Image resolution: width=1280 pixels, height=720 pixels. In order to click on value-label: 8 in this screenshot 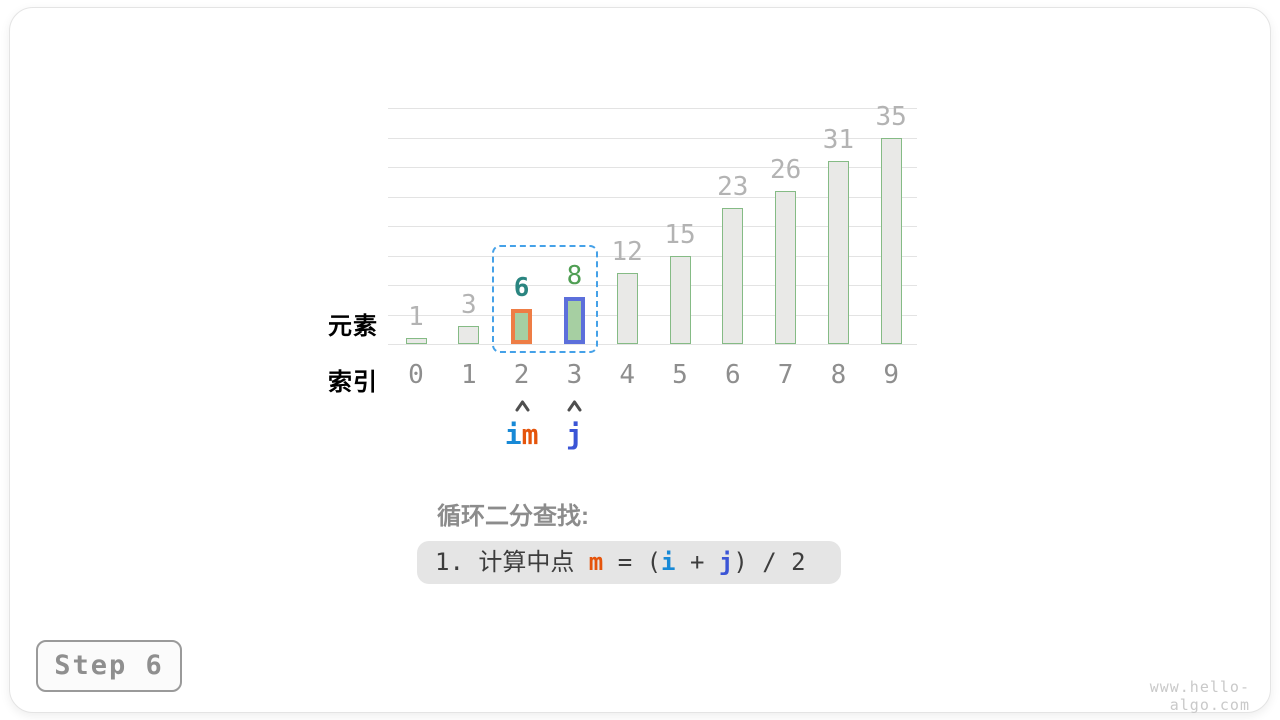, I will do `click(574, 275)`.